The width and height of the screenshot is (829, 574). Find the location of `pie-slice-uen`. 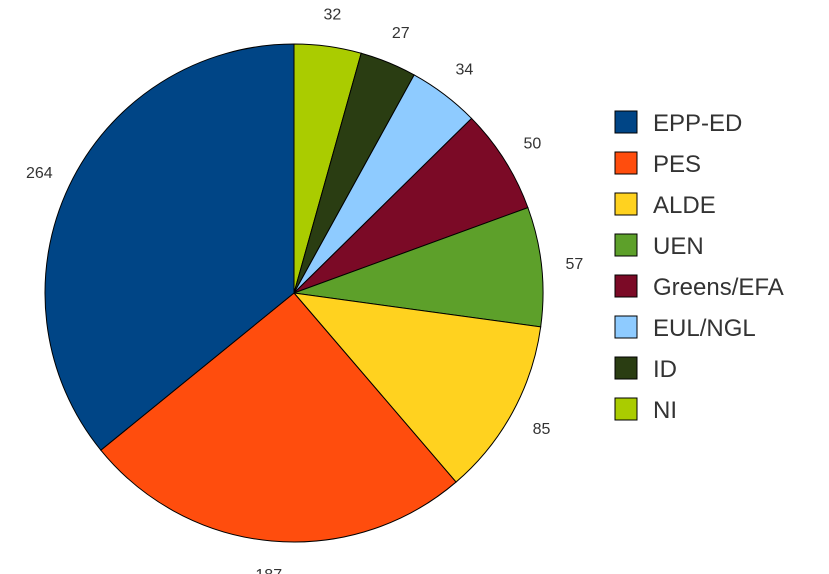

pie-slice-uen is located at coordinates (418, 267).